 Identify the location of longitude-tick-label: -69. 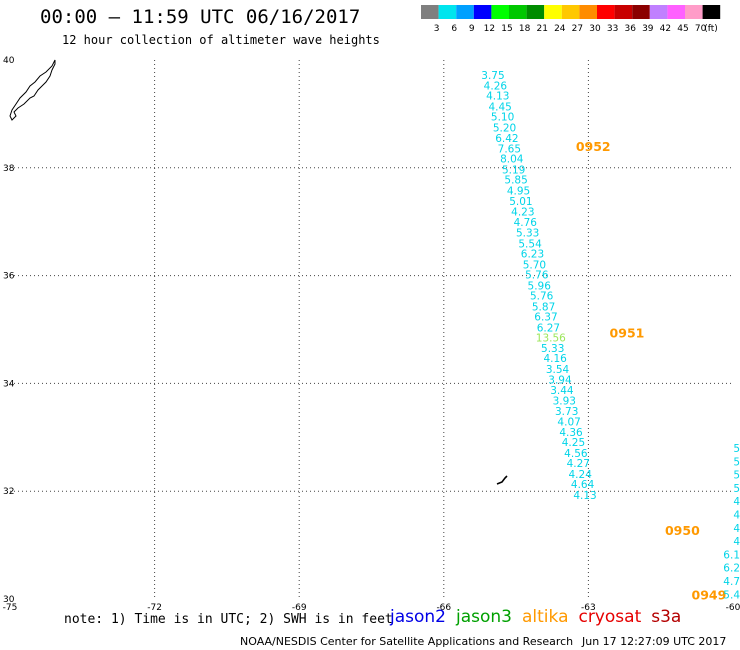
(299, 608).